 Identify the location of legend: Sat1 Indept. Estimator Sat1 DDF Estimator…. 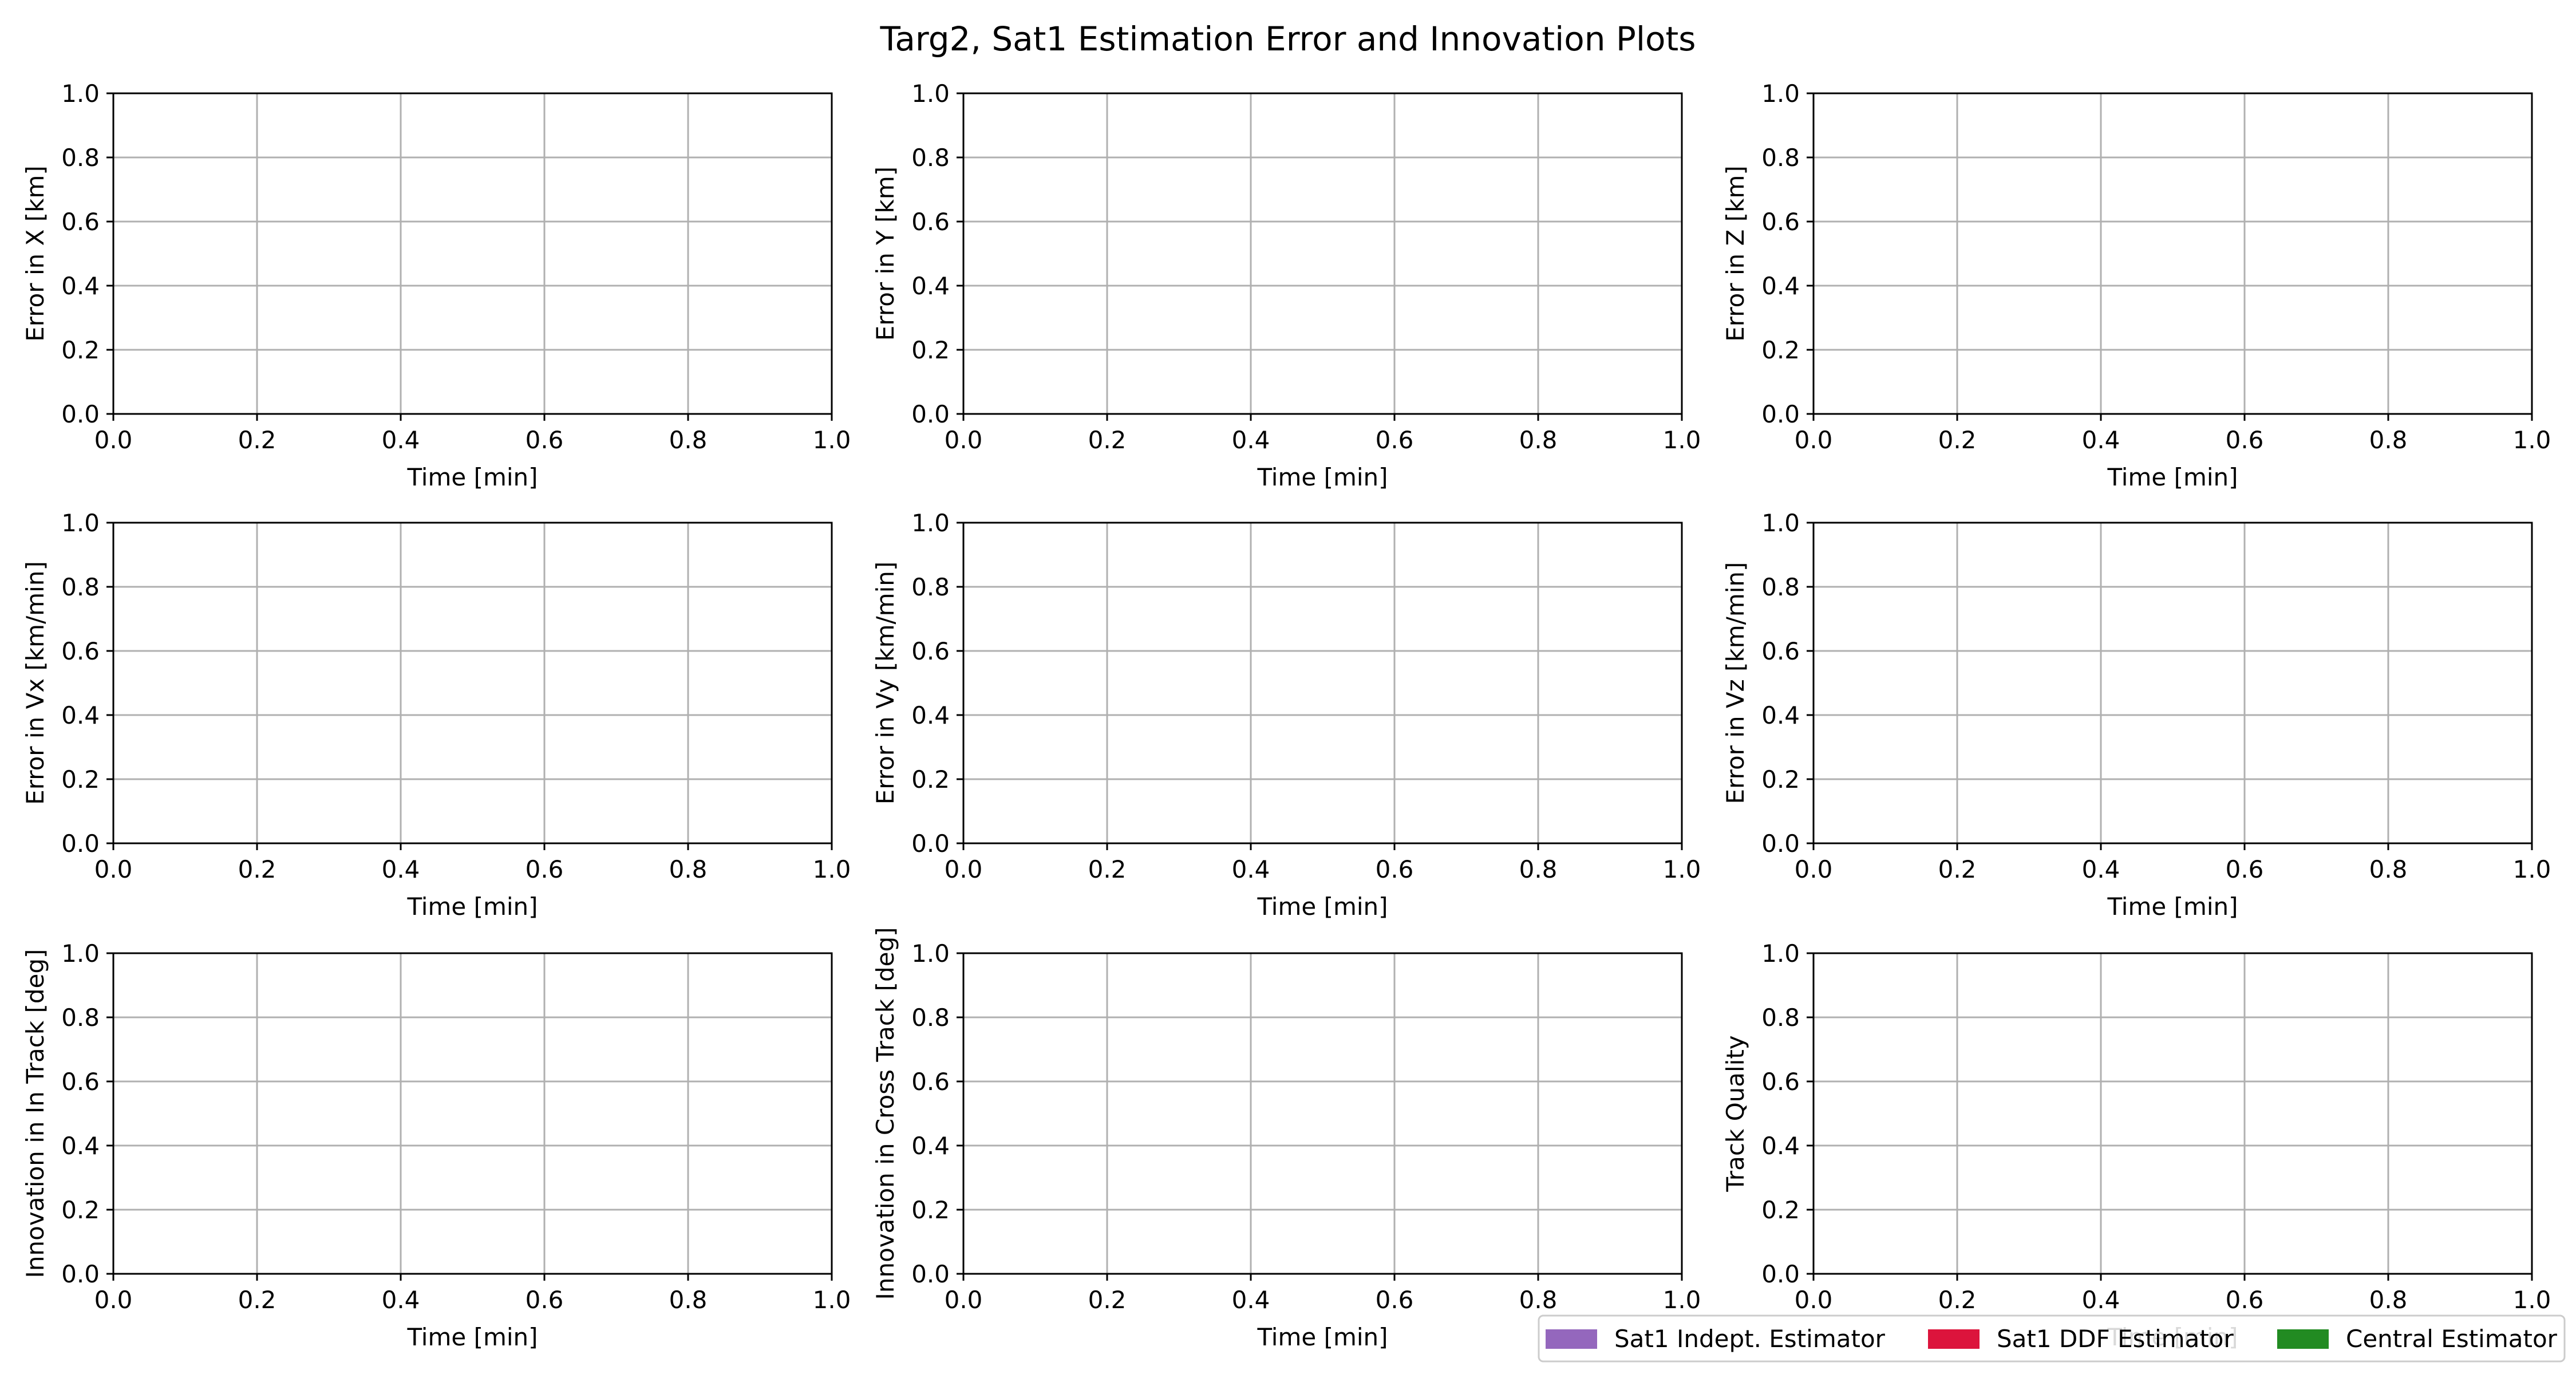
(2052, 1338).